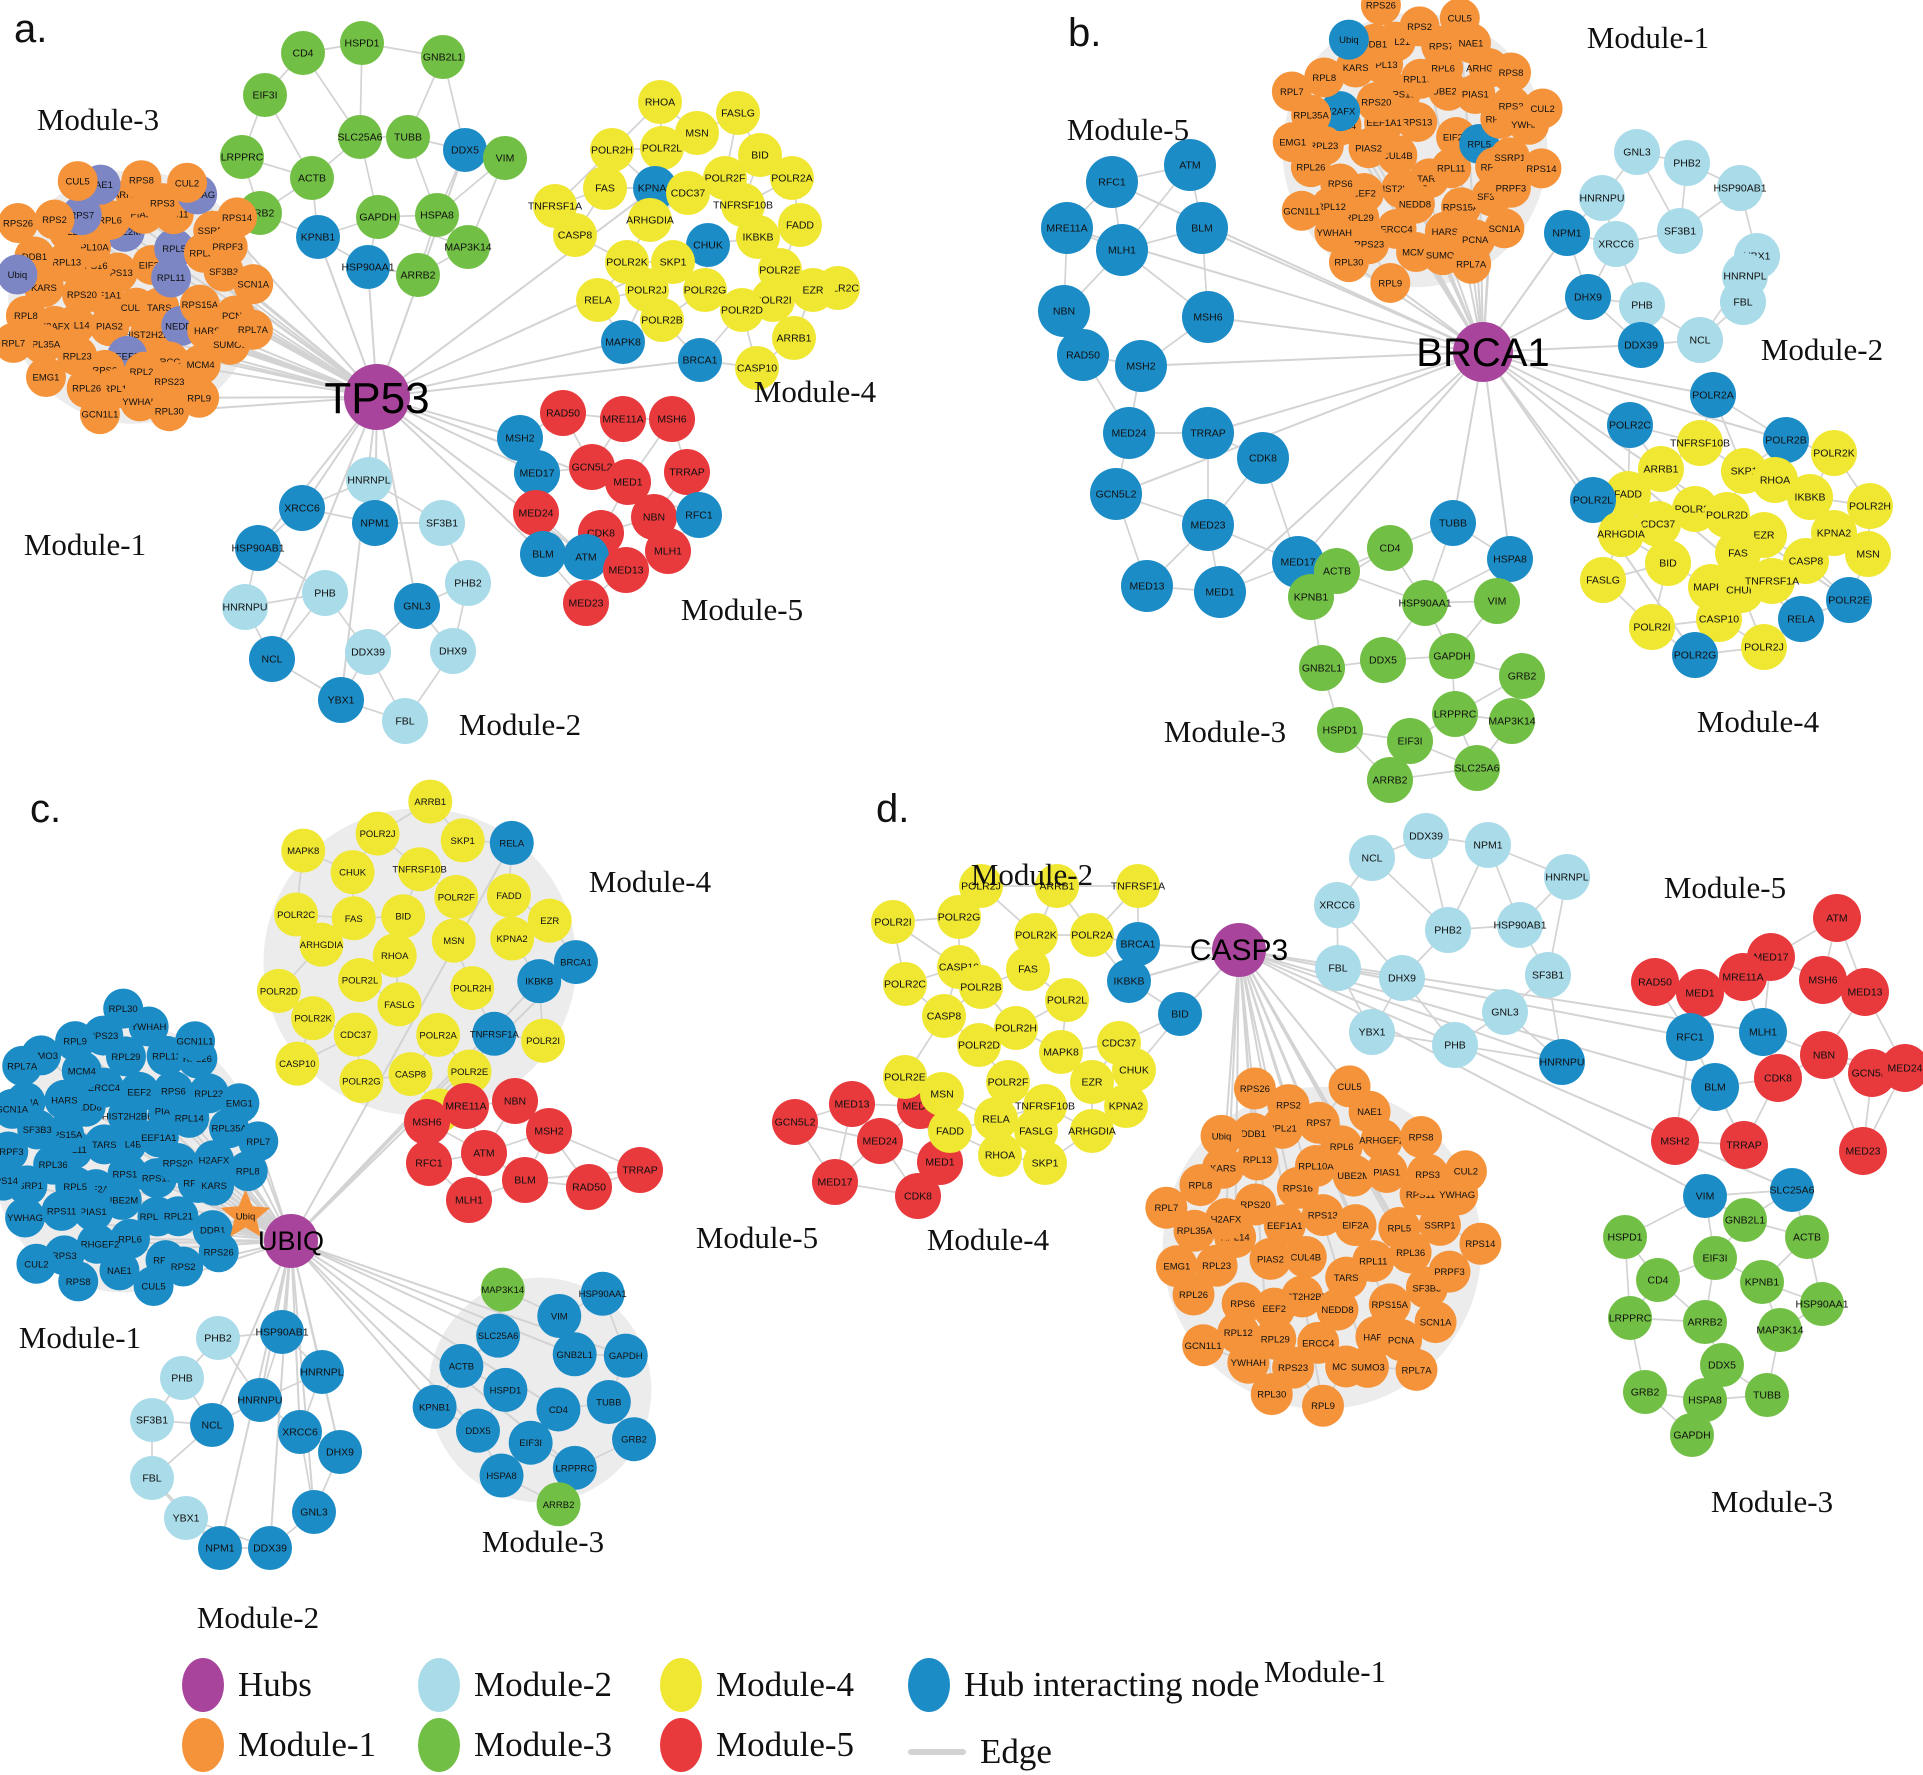  Describe the element at coordinates (187, 182) in the screenshot. I see `node-CUL2: CUL2` at that location.